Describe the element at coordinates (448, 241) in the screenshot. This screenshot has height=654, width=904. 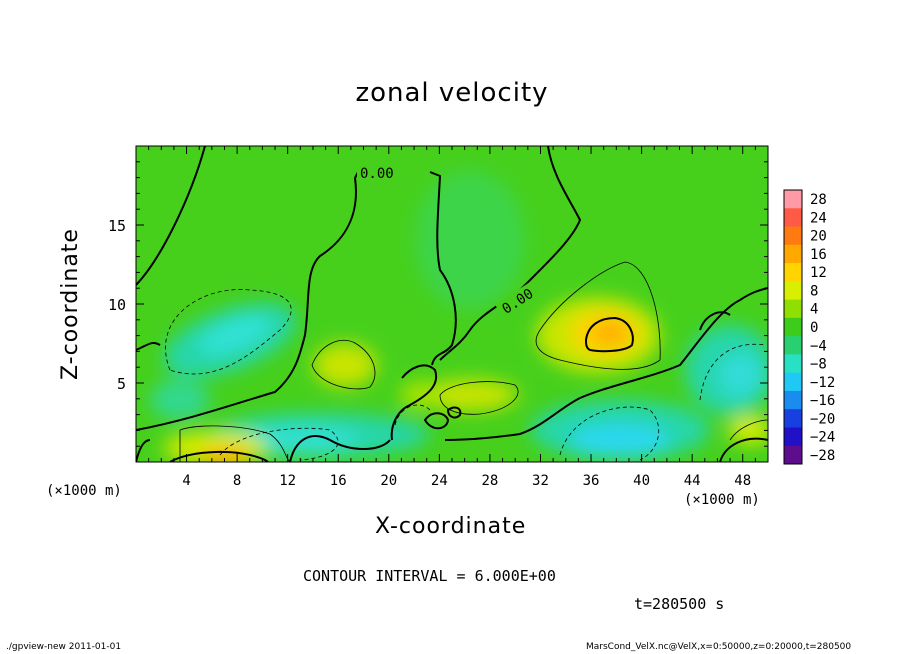
I see `contour-label-backgrounds` at that location.